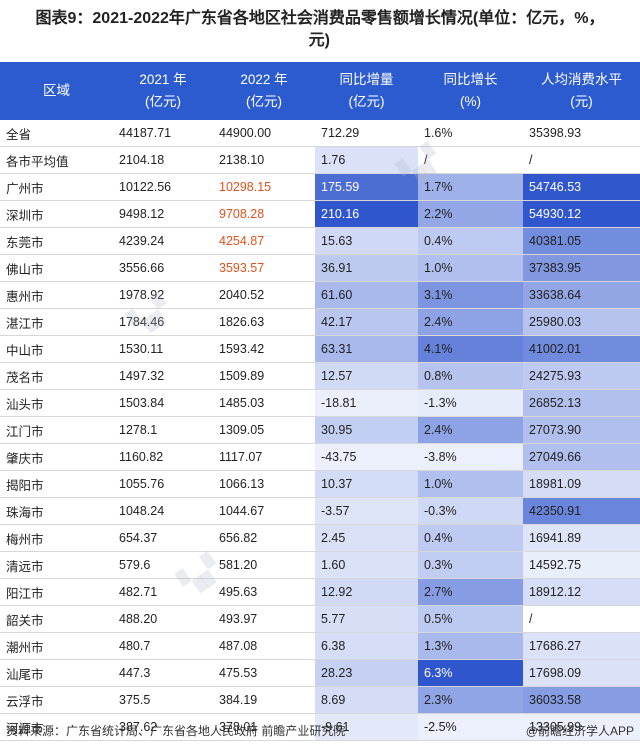  I want to click on value-2021-cell: 1978.92, so click(163, 295).